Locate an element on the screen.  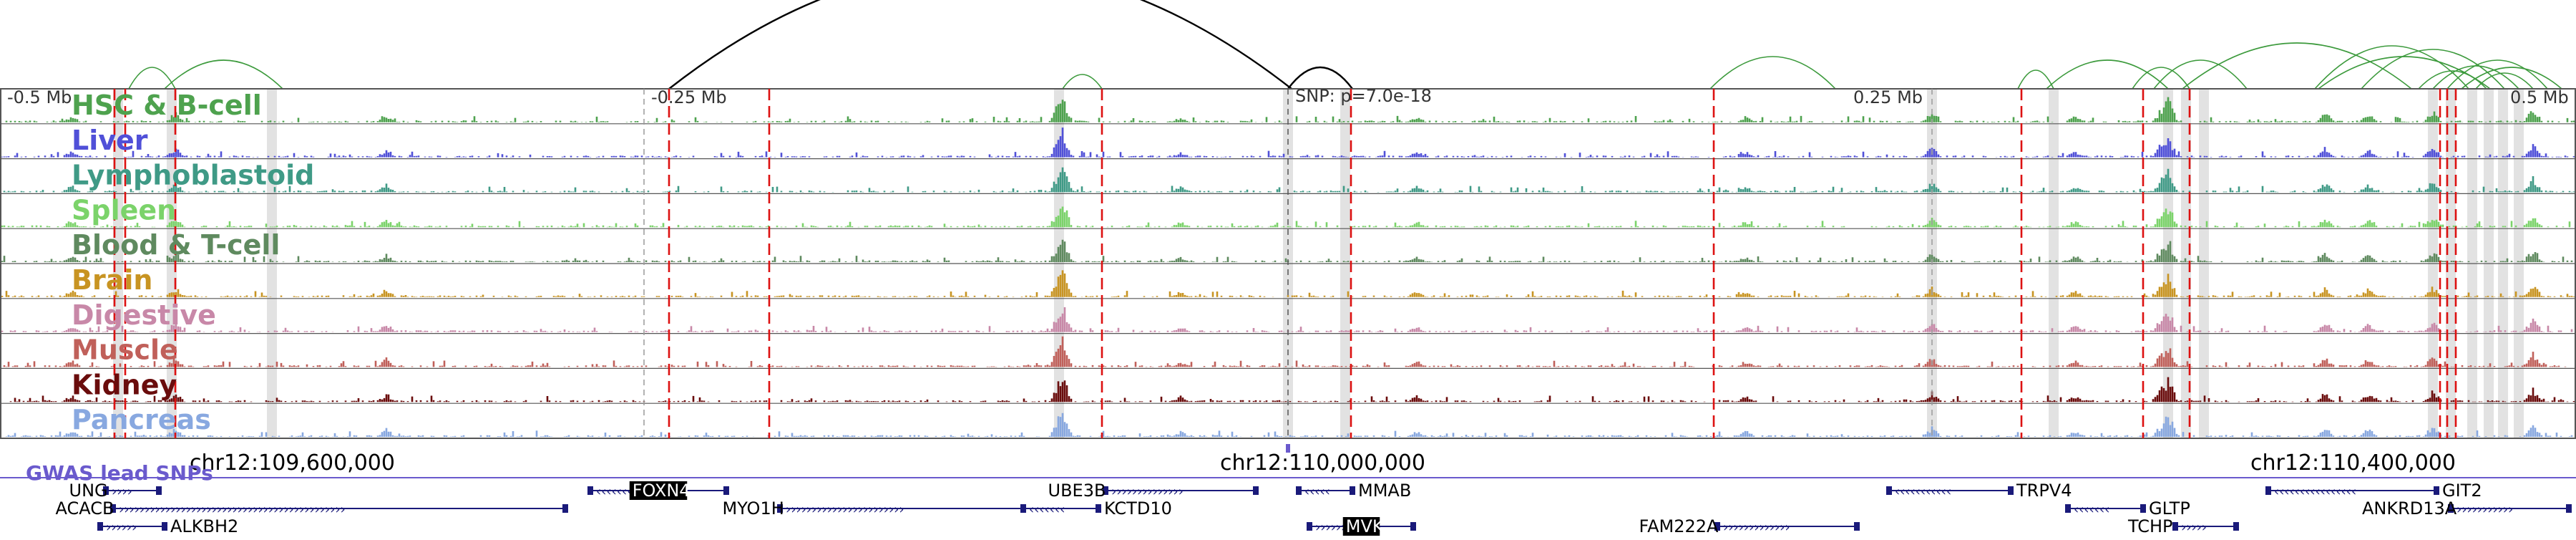
gene-myo1h: ›››››››››››››››››››››››MYO1H is located at coordinates (875, 508).